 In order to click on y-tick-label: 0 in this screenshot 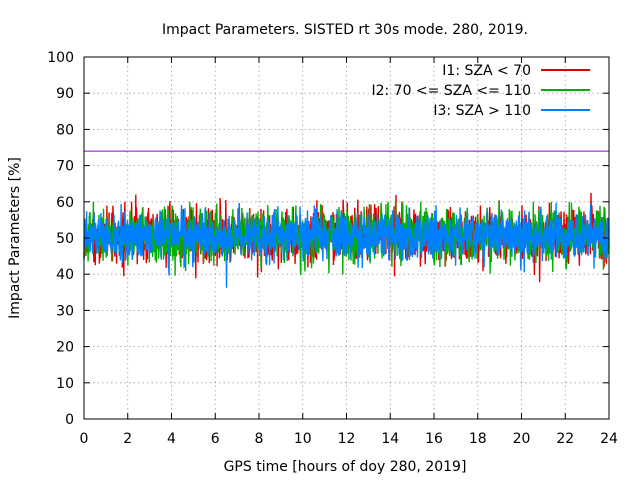, I will do `click(69, 420)`.